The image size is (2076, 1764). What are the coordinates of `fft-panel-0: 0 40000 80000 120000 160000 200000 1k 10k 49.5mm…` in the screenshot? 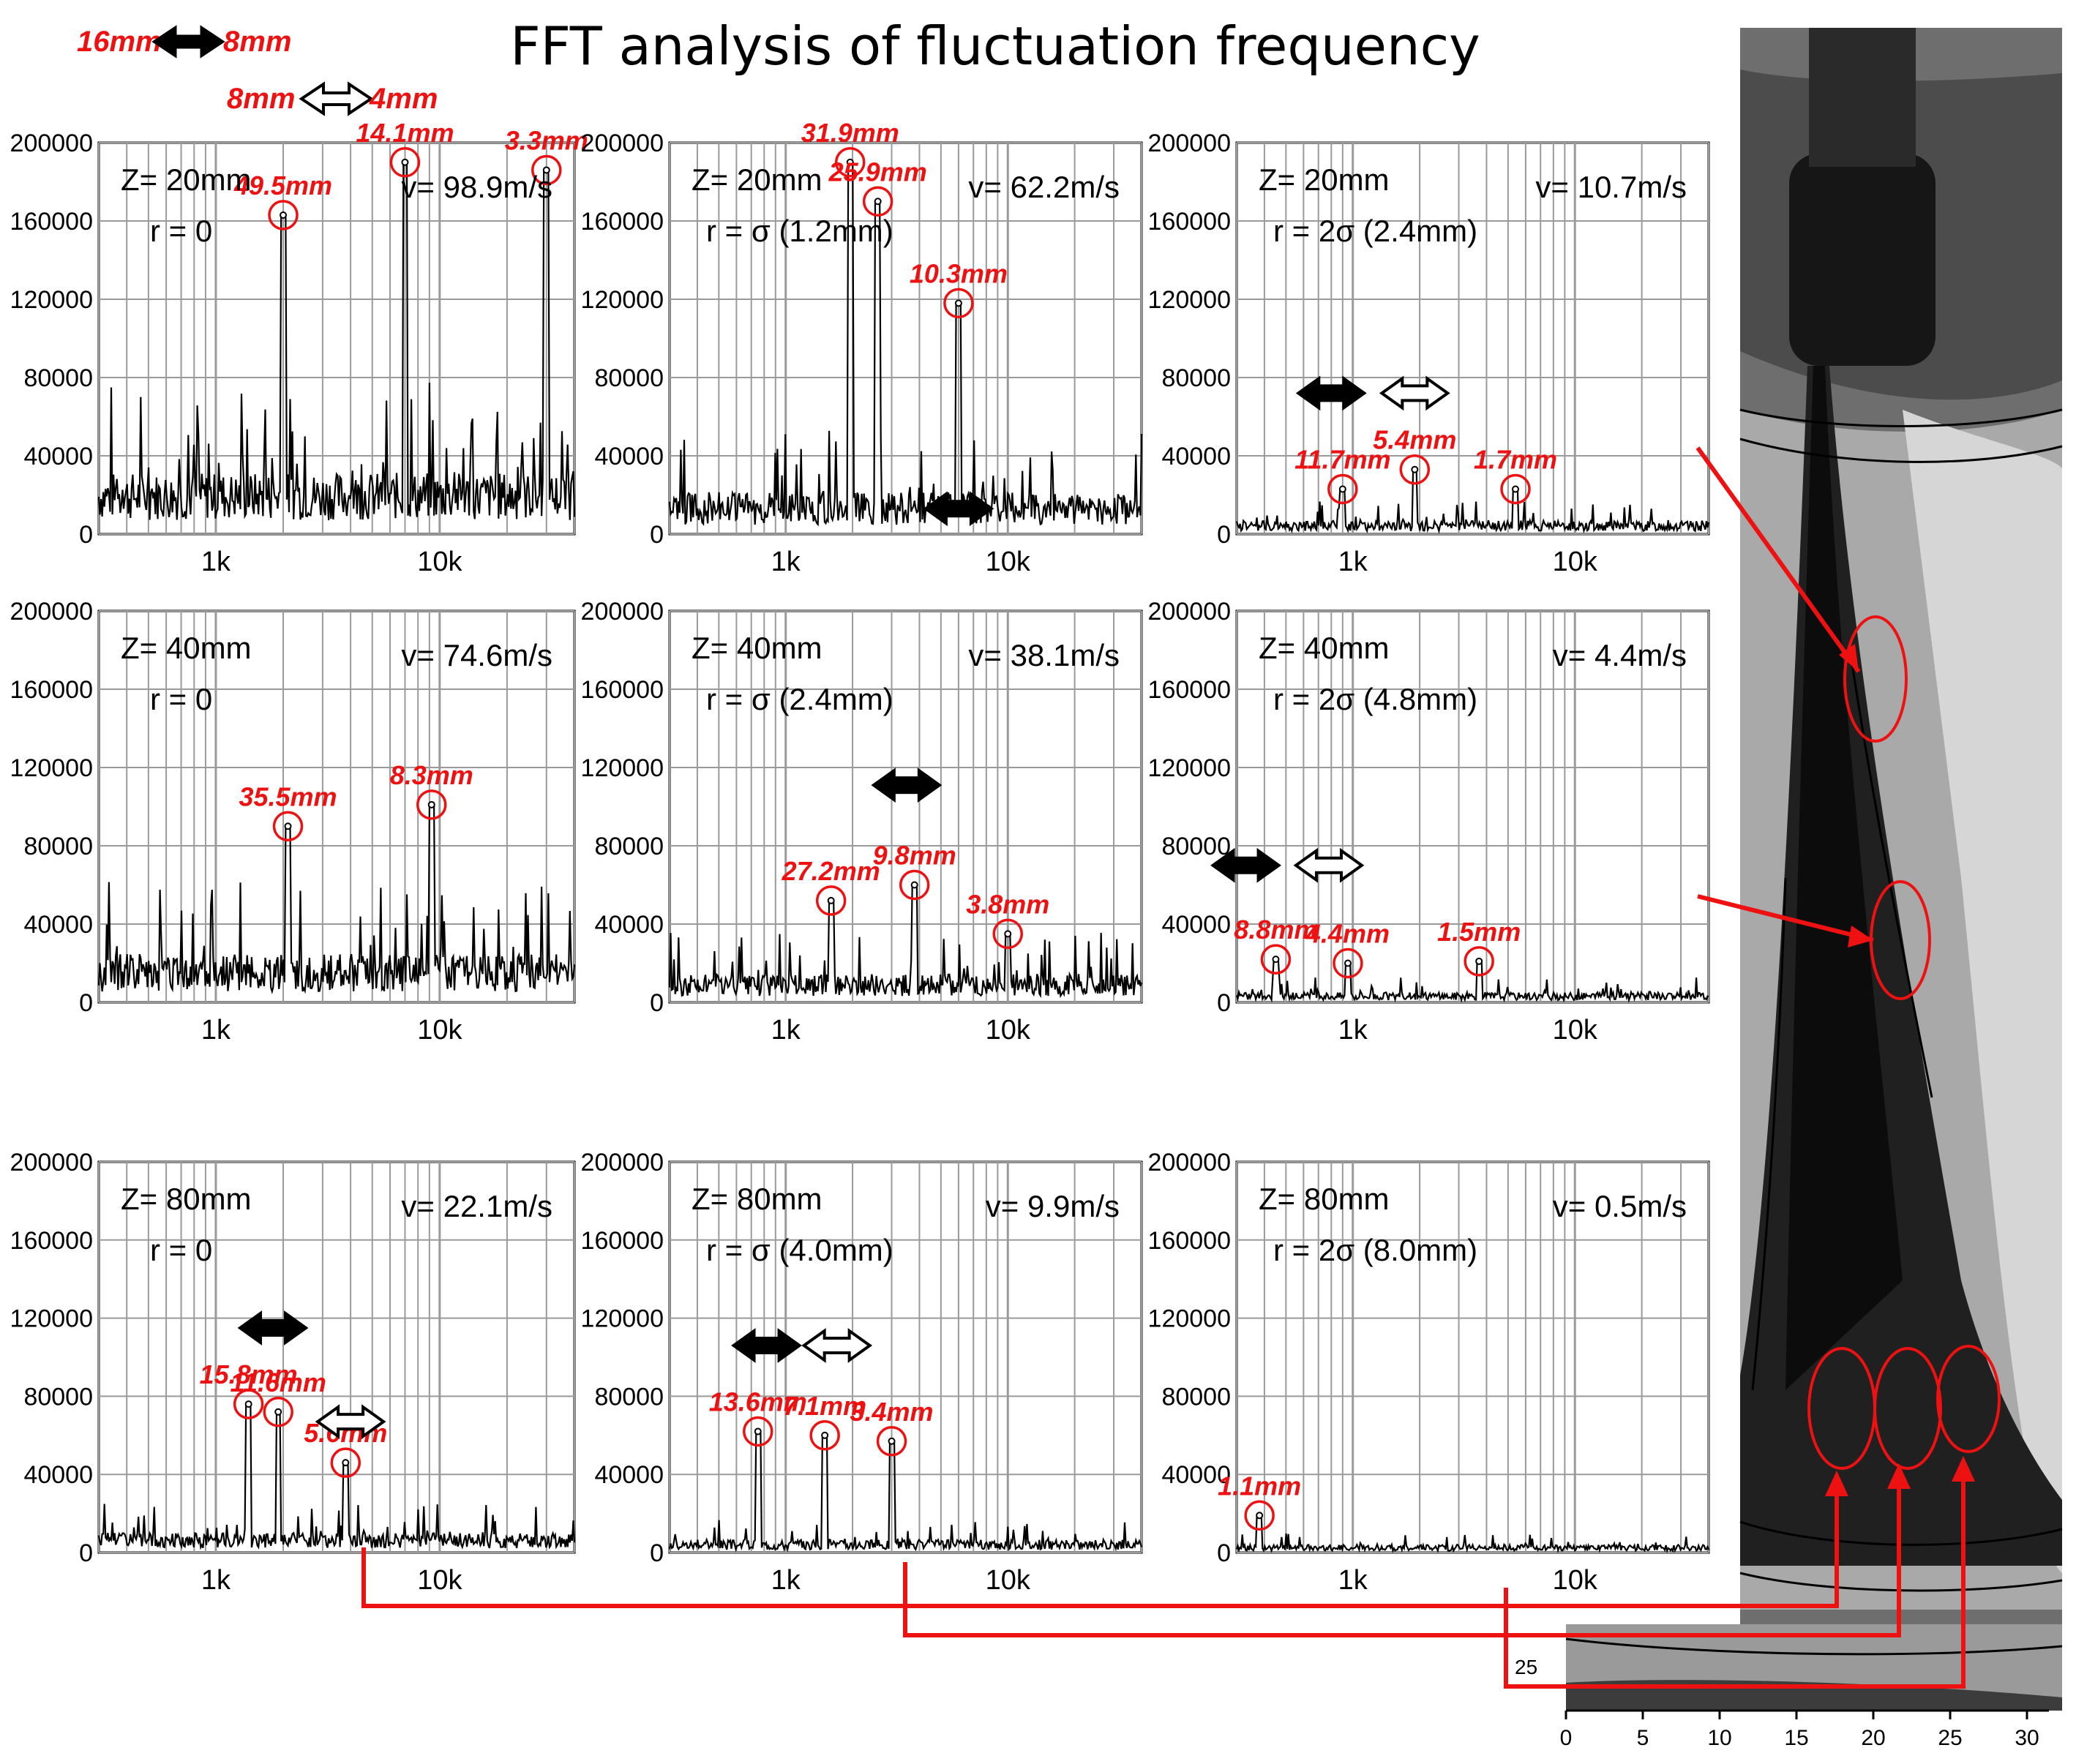 It's located at (299, 348).